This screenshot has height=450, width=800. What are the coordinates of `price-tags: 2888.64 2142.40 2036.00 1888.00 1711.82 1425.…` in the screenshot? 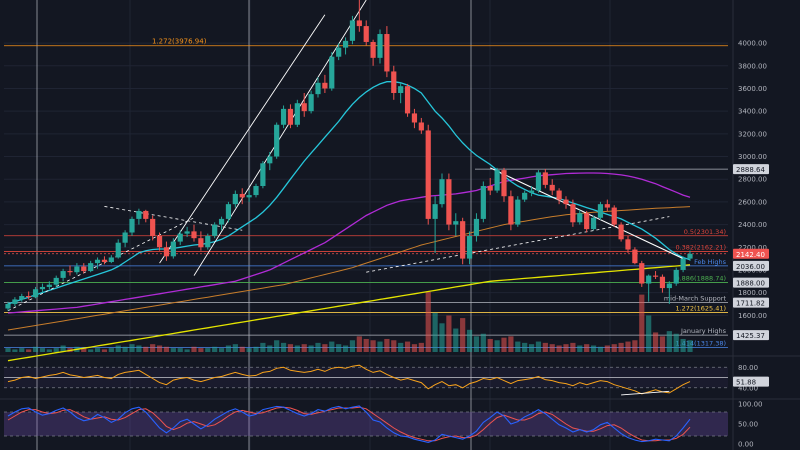 It's located at (751, 275).